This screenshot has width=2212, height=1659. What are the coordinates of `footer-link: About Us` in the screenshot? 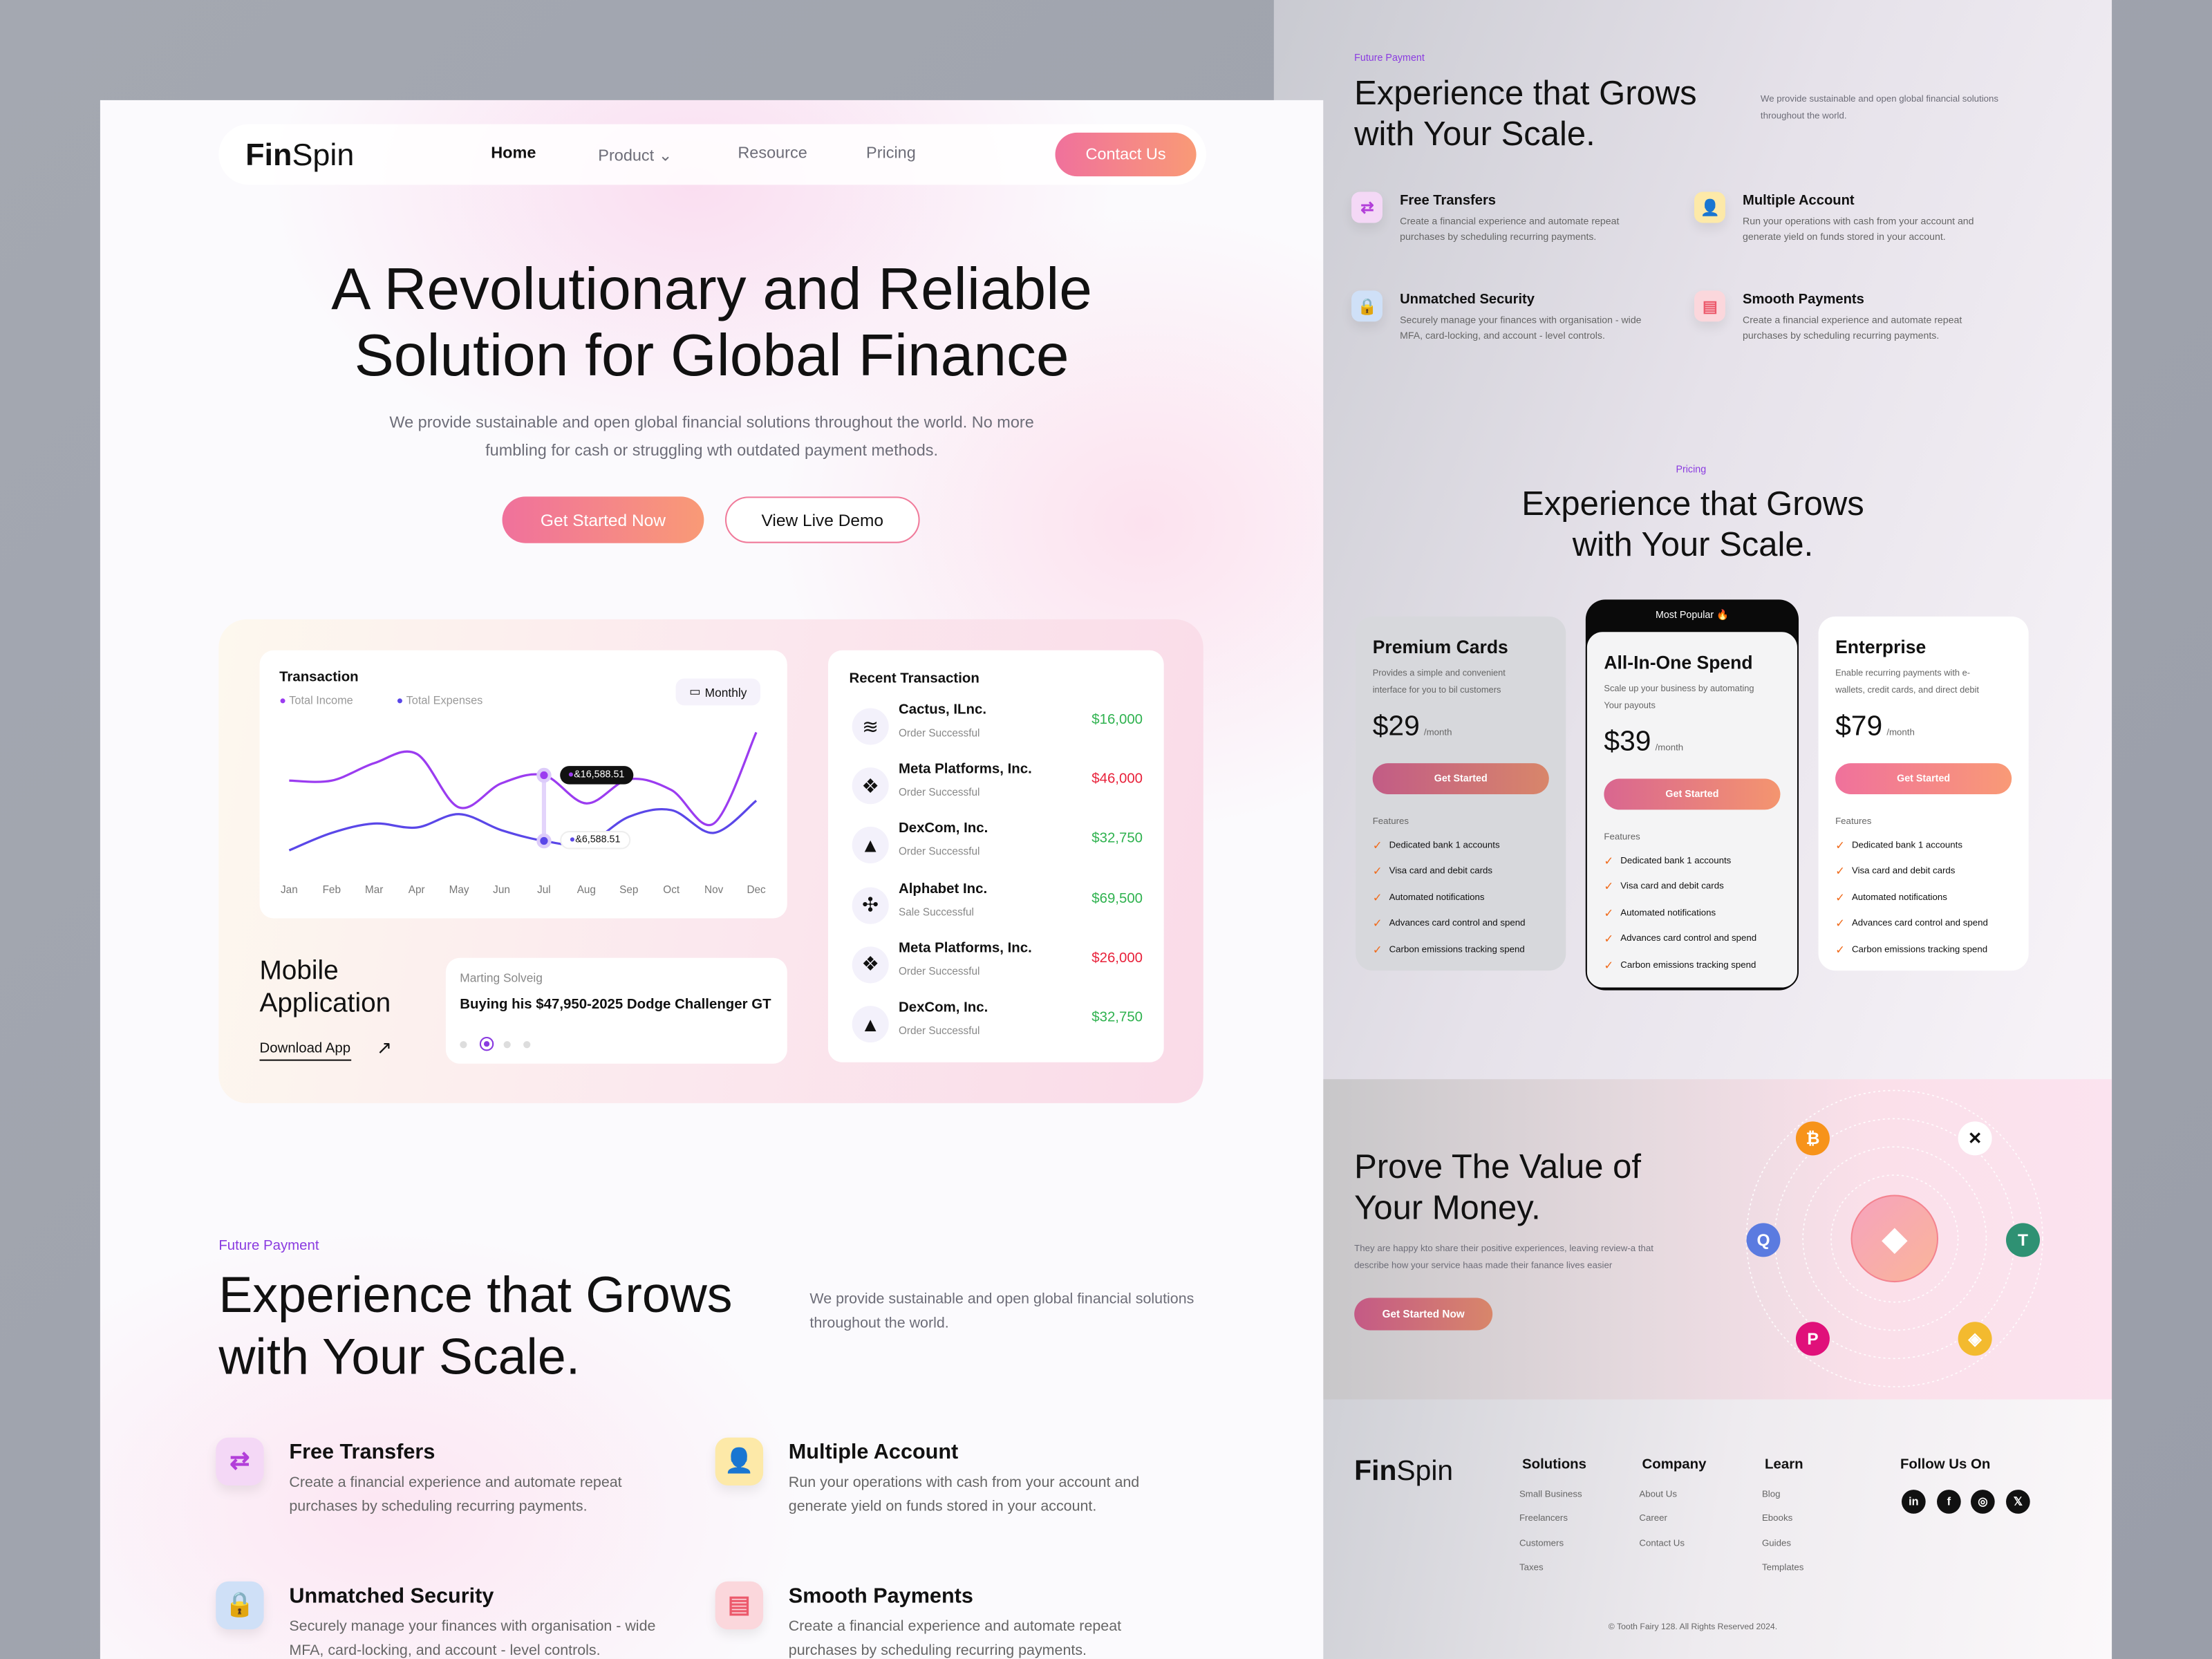 It's located at (1658, 1495).